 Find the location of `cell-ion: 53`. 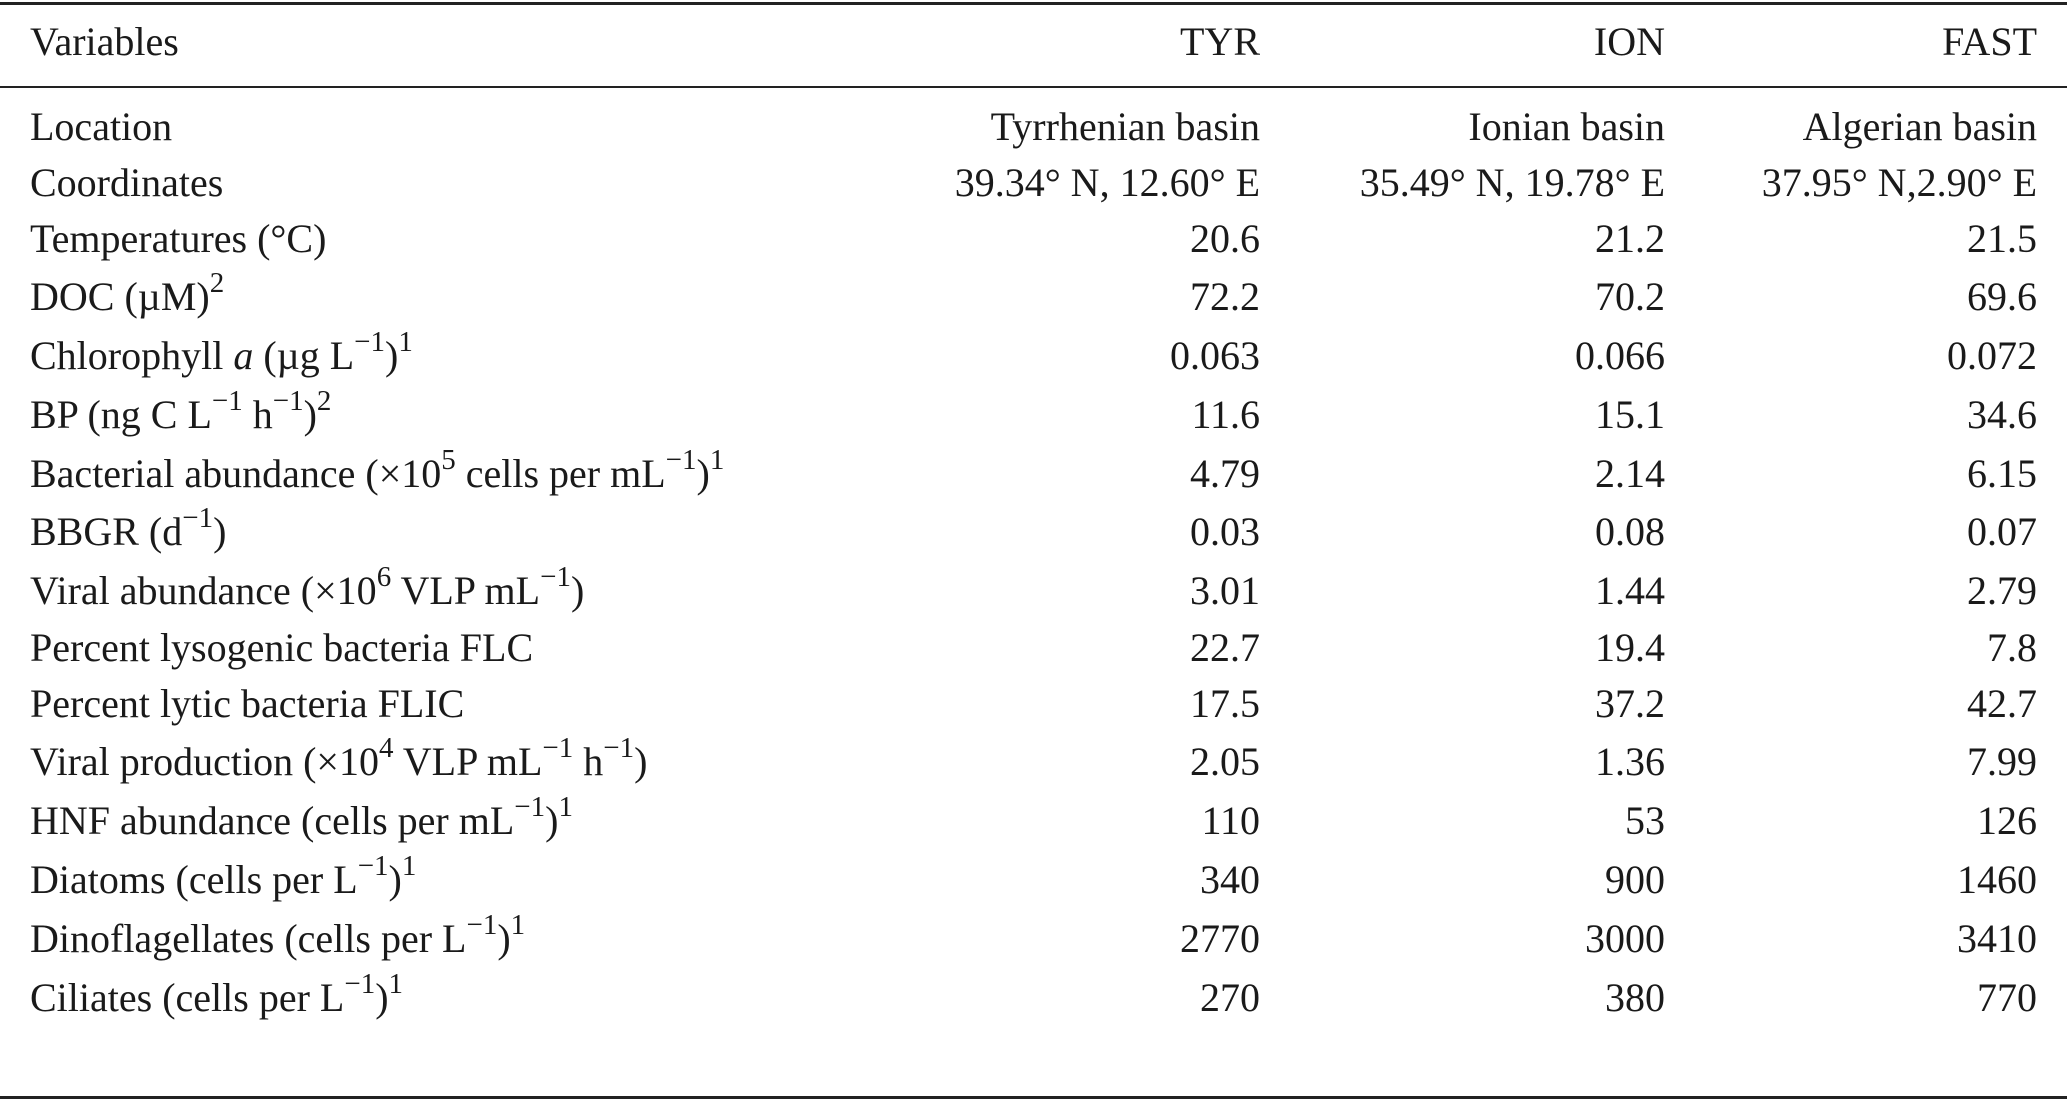

cell-ion: 53 is located at coordinates (1645, 820).